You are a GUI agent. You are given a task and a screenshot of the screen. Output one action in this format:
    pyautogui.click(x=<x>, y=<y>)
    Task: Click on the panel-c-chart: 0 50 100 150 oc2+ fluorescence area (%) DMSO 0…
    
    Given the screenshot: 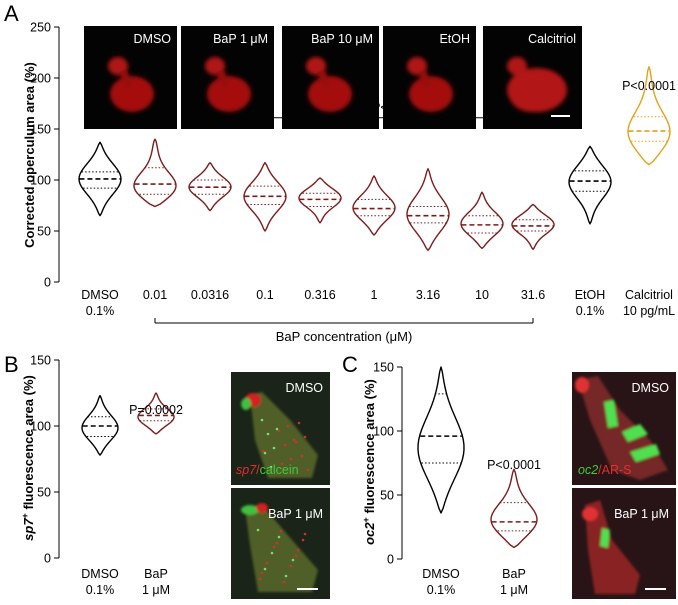 What is the action you would take?
    pyautogui.click(x=451, y=479)
    